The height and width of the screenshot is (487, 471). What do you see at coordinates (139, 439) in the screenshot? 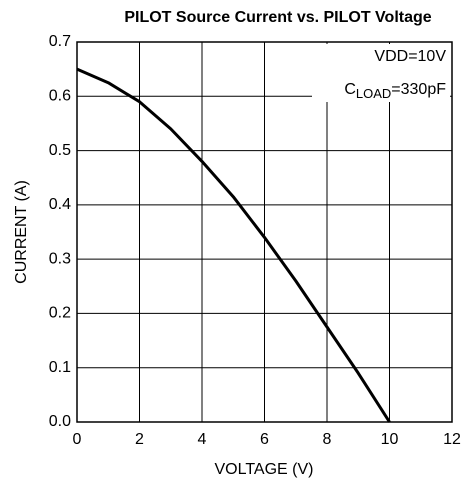
I see `x-tick-label: 2` at bounding box center [139, 439].